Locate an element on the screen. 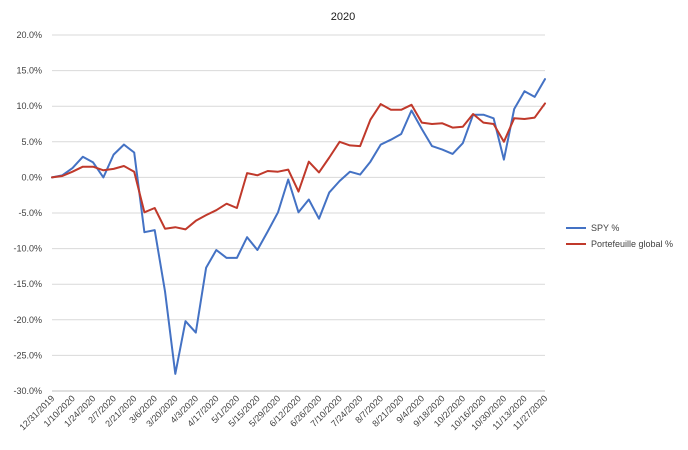 The image size is (688, 450). y-tick-label: -5.0% is located at coordinates (30, 213).